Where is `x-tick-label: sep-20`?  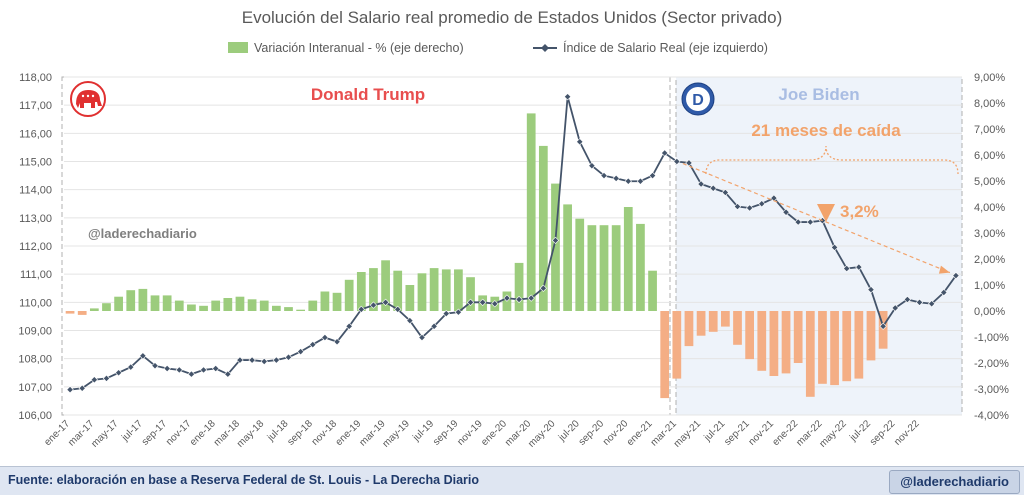
x-tick-label: sep-20 is located at coordinates (592, 433).